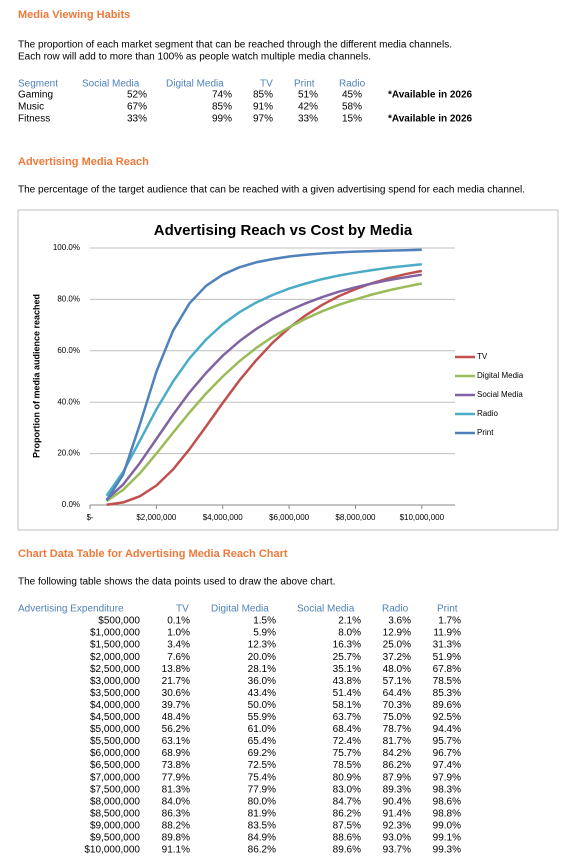  What do you see at coordinates (89, 517) in the screenshot?
I see `x-tick-label: $-` at bounding box center [89, 517].